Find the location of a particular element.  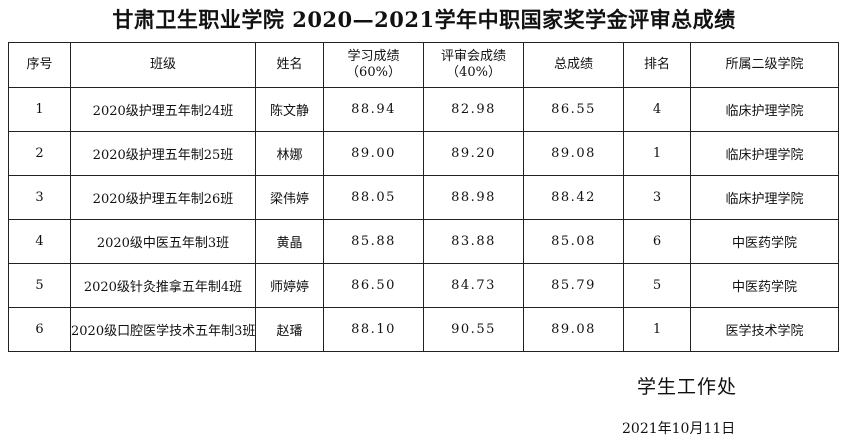

column-header: 所属二级学院 is located at coordinates (764, 65).